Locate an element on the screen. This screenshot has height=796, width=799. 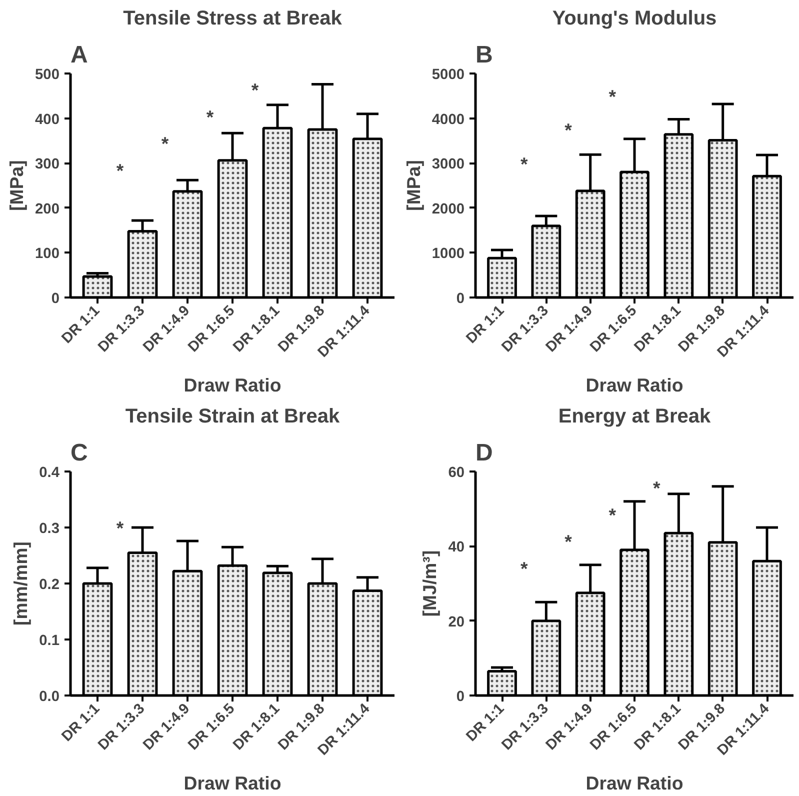
text: B is located at coordinates (484, 55).